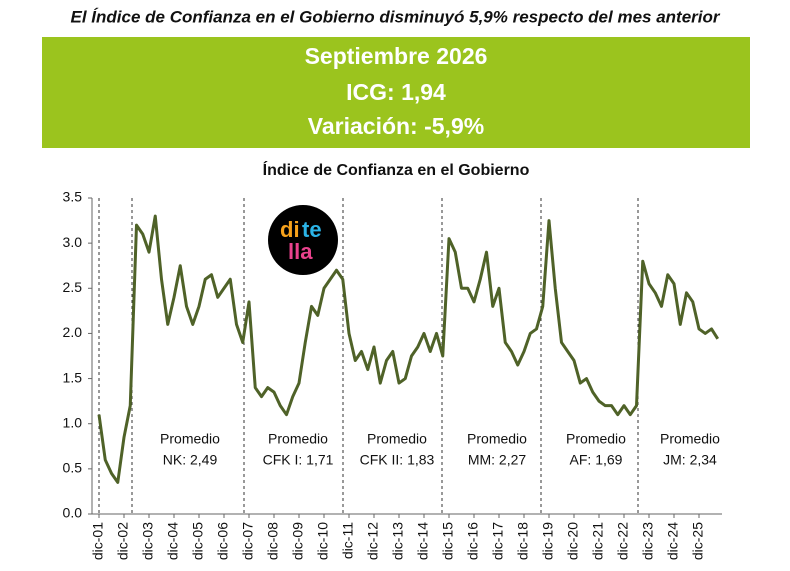 This screenshot has width=790, height=571. What do you see at coordinates (73, 422) in the screenshot?
I see `y-tick-label: 1.0` at bounding box center [73, 422].